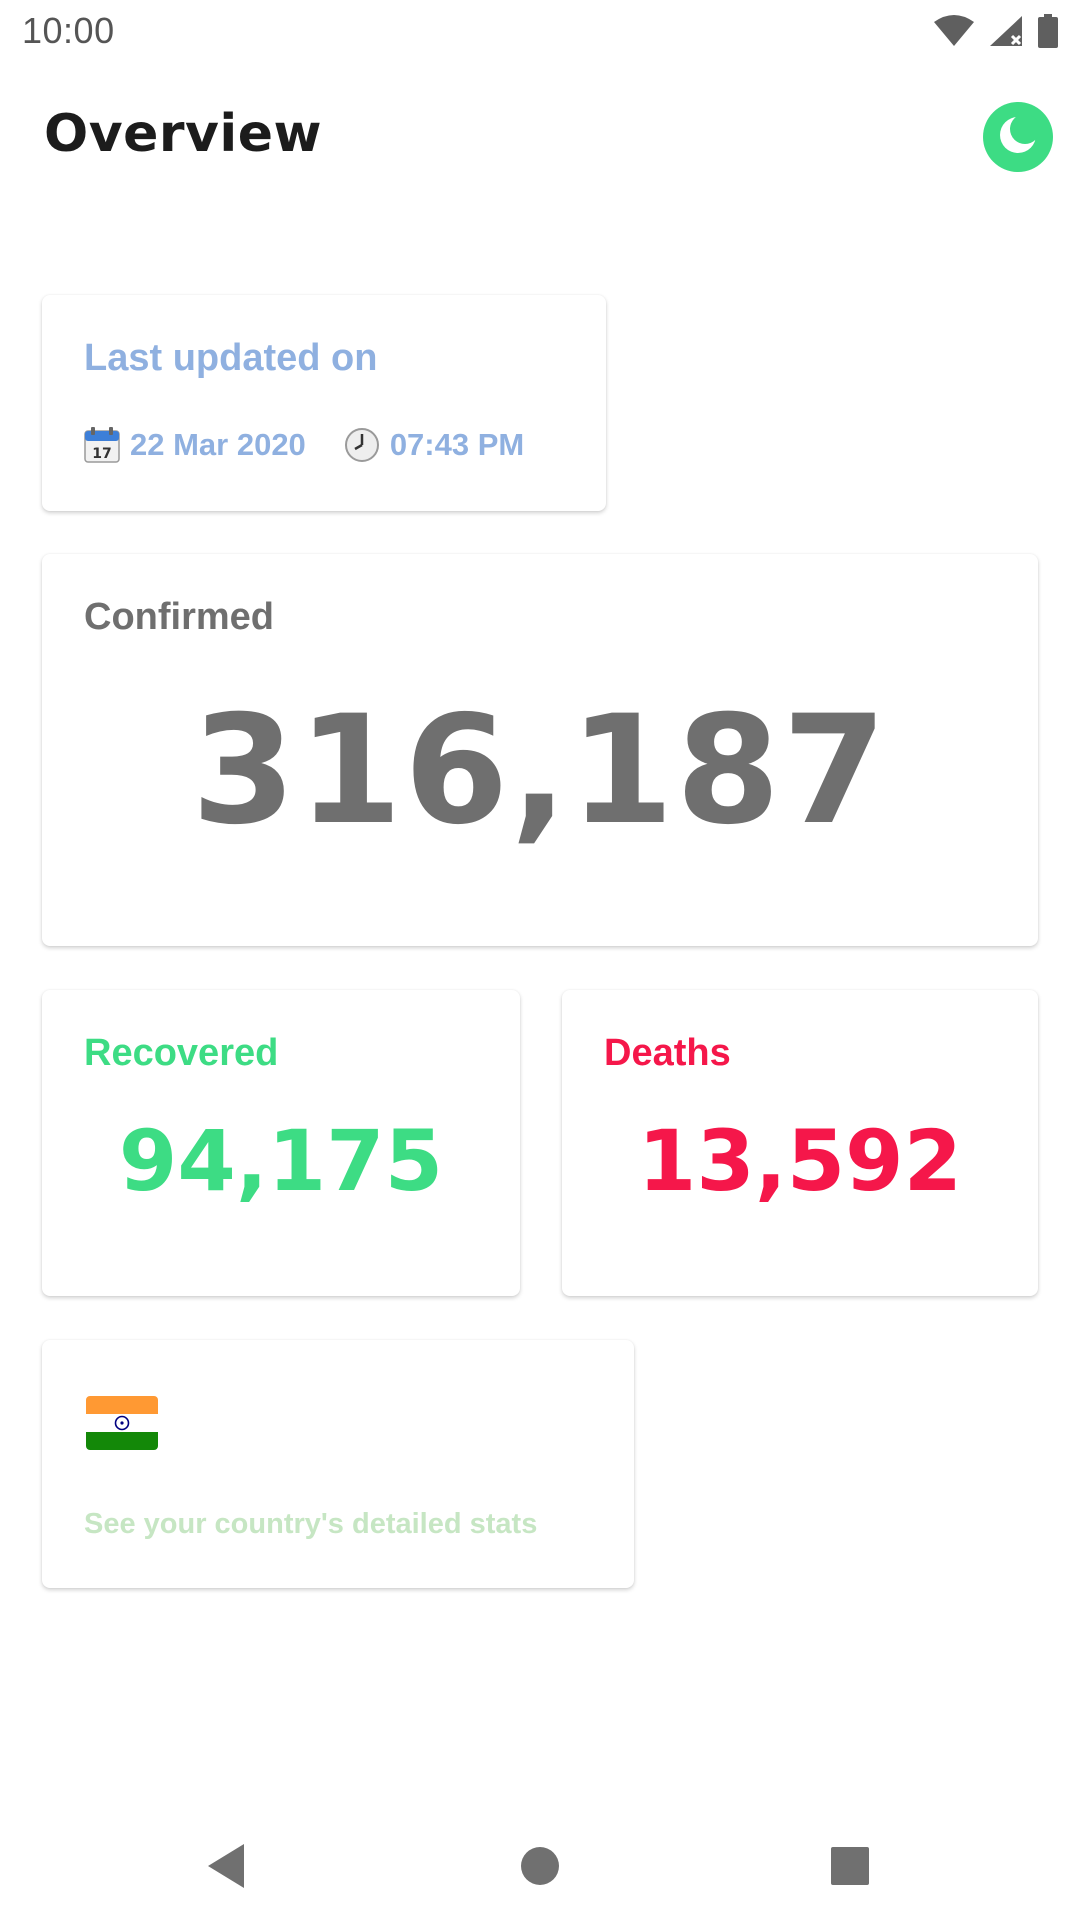  What do you see at coordinates (122, 1423) in the screenshot?
I see `india-flag-icon` at bounding box center [122, 1423].